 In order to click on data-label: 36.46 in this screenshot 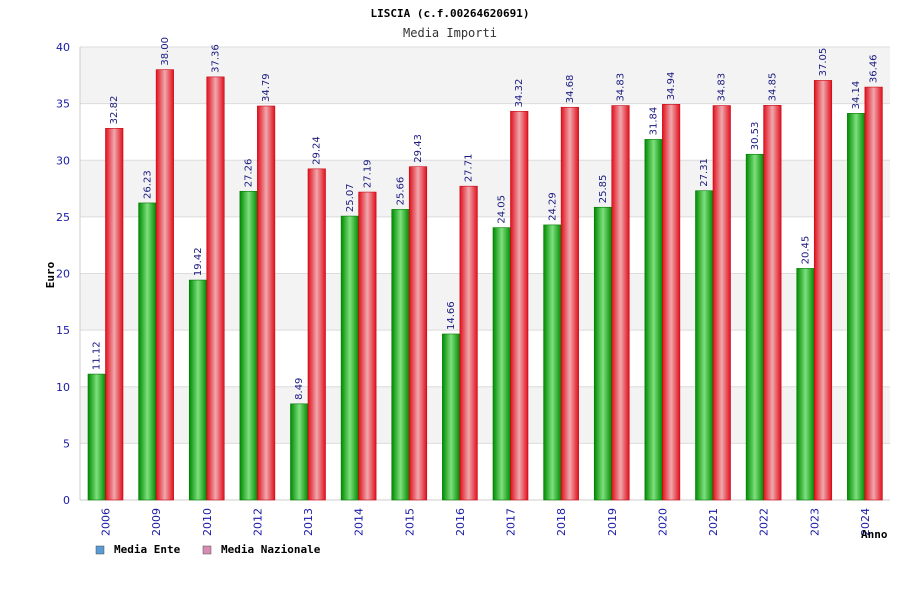, I will do `click(874, 68)`.